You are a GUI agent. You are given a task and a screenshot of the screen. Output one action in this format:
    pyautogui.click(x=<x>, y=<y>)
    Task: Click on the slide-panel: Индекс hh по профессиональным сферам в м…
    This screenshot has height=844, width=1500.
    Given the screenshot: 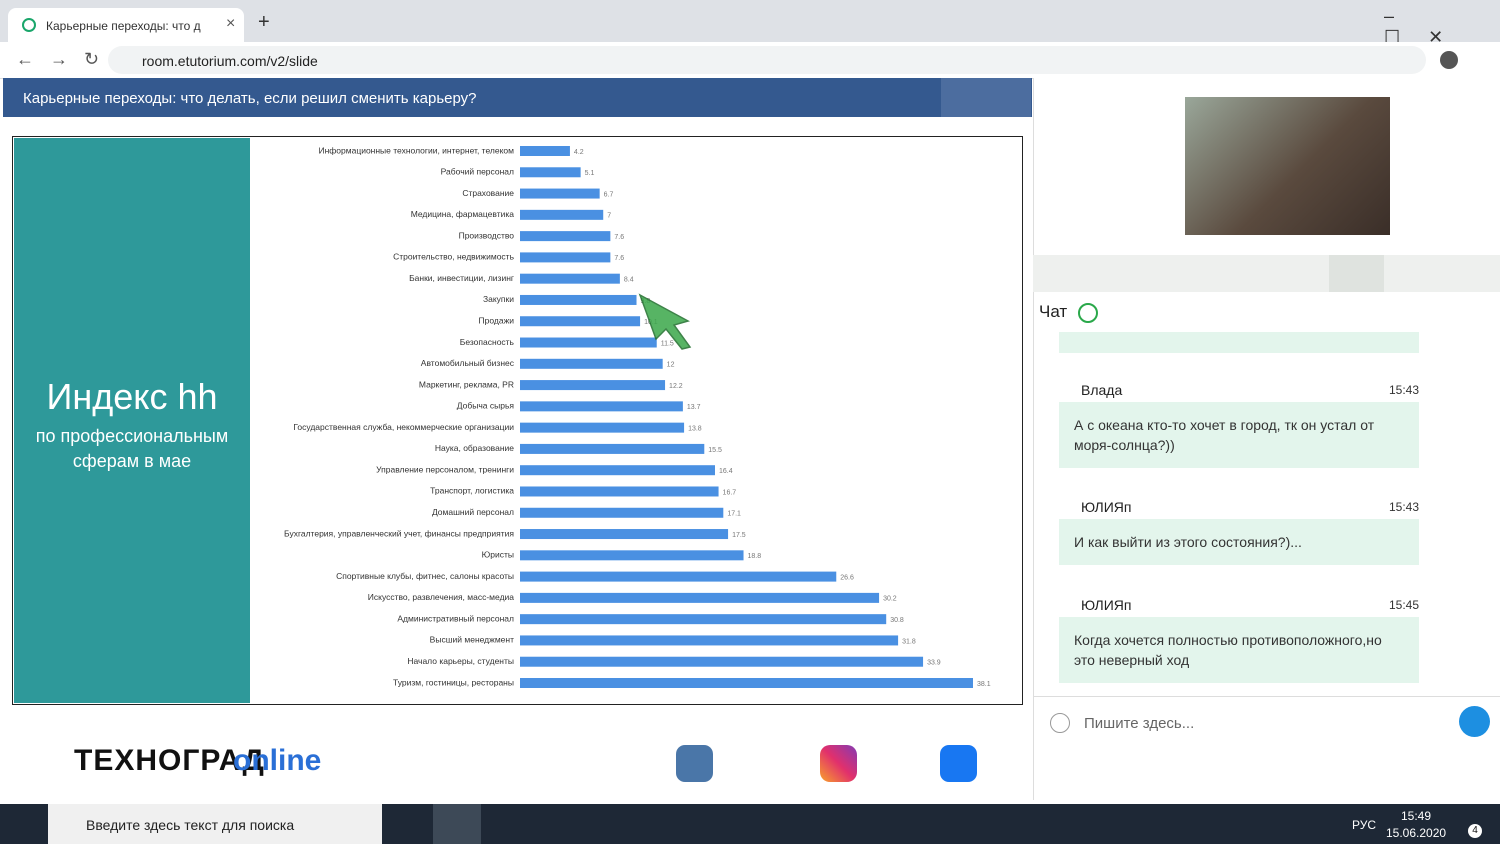 What is the action you would take?
    pyautogui.click(x=132, y=420)
    